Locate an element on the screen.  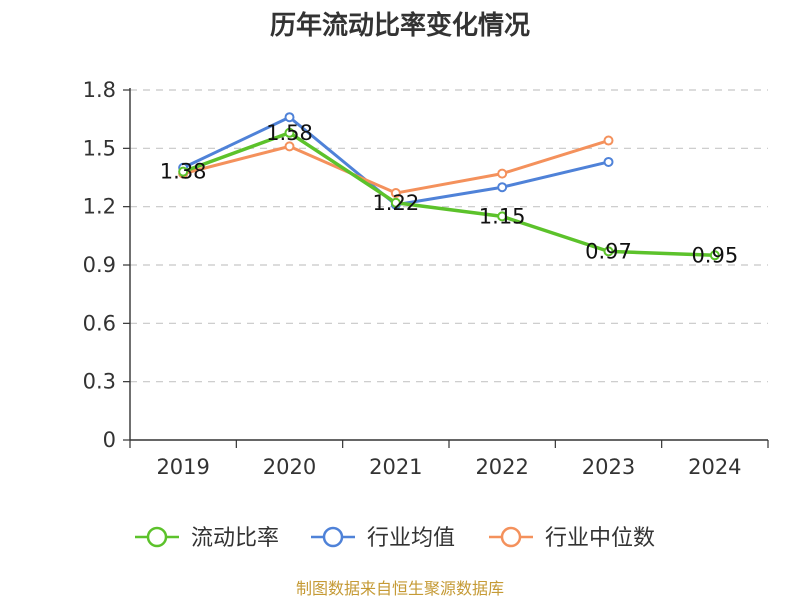
legend: 流动比率 行业均值 行业中位数 is located at coordinates (395, 538).